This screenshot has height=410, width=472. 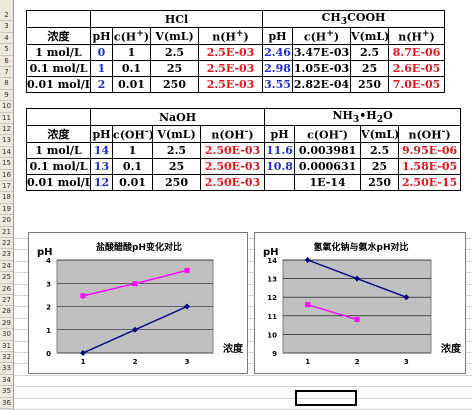 What do you see at coordinates (177, 117) in the screenshot?
I see `naoh-title: NaOH` at bounding box center [177, 117].